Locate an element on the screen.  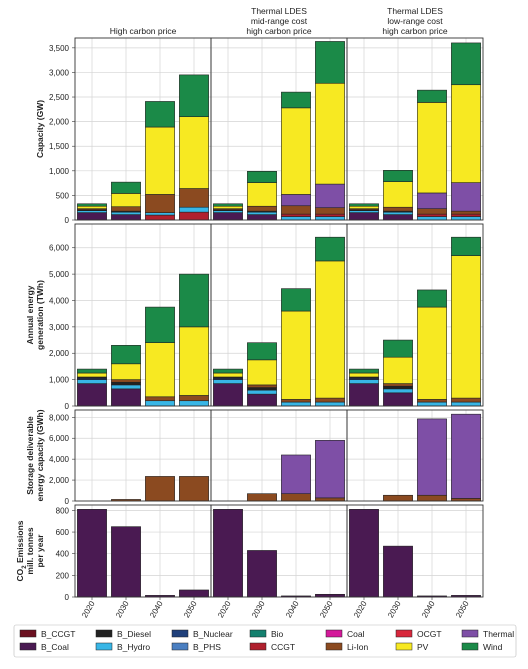
y-axis-label: CO2 Emissions is located at coordinates (21, 550).